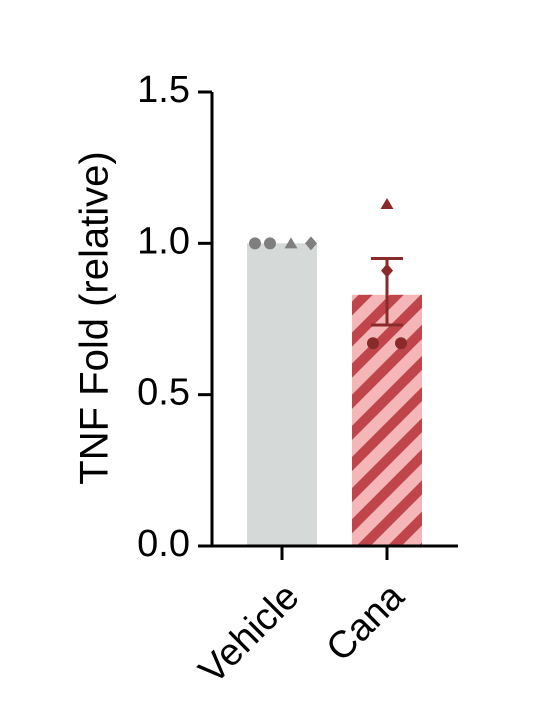  What do you see at coordinates (366, 622) in the screenshot?
I see `x-category-label: Cana` at bounding box center [366, 622].